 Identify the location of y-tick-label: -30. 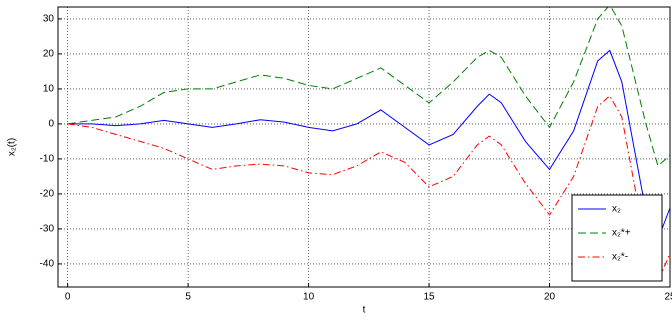
(47, 229).